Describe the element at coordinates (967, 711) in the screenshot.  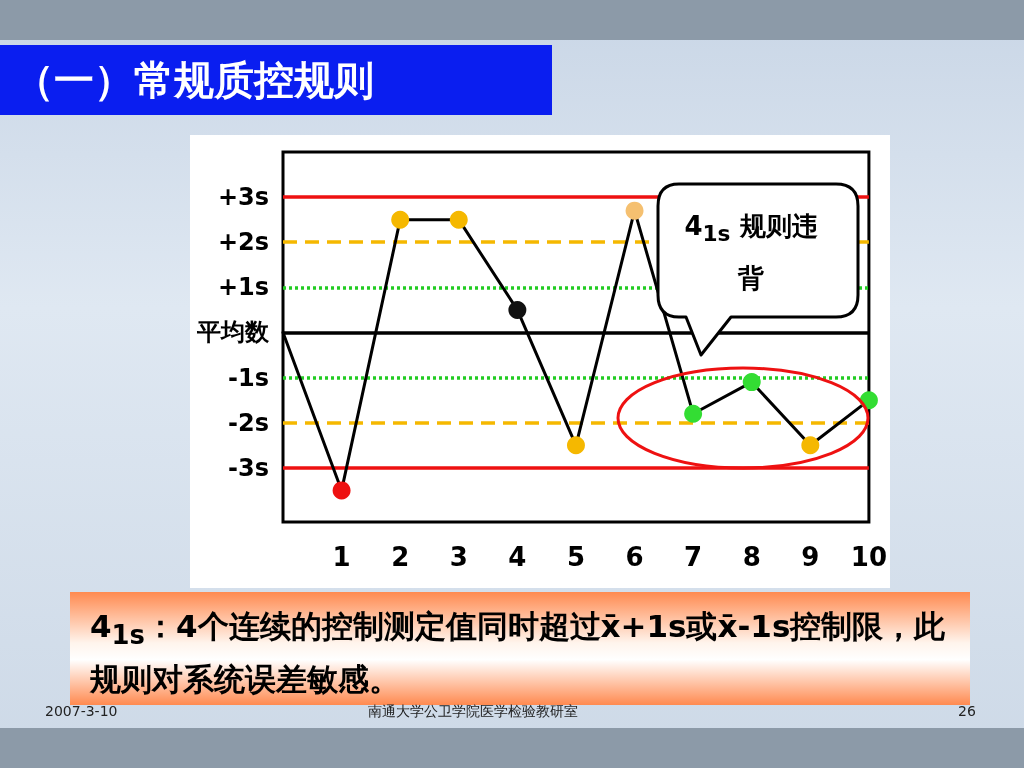
I see `text: 26` at that location.